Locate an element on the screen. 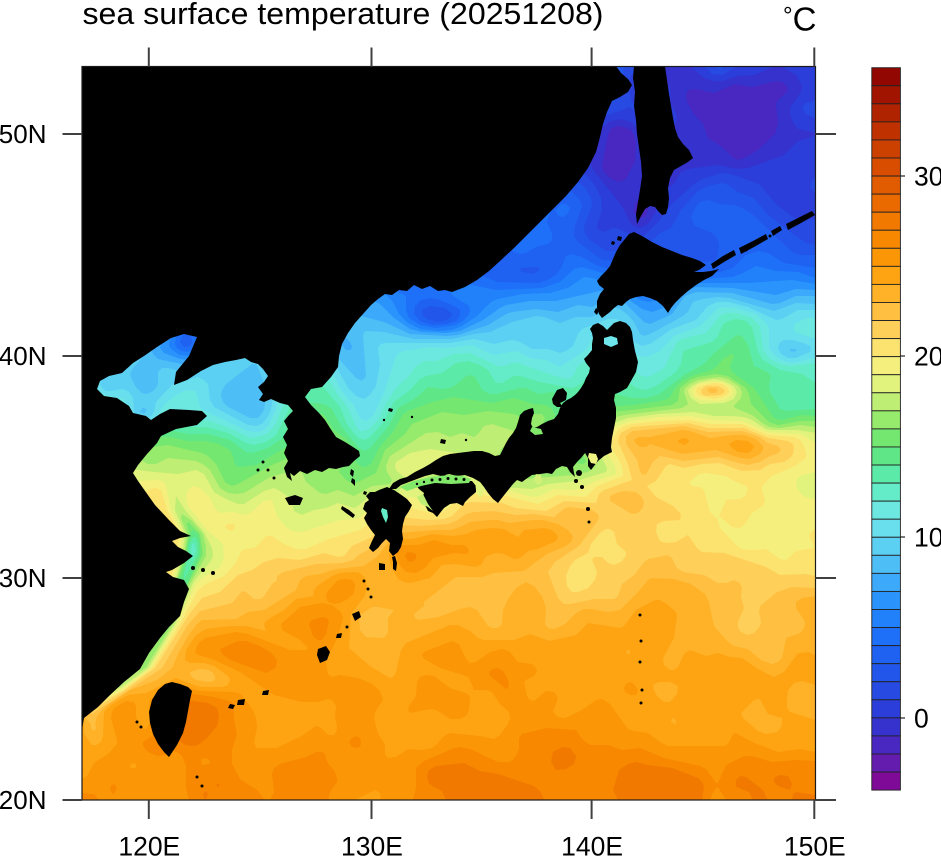 The height and width of the screenshot is (863, 941). svg-text: 20 is located at coordinates (927, 357).